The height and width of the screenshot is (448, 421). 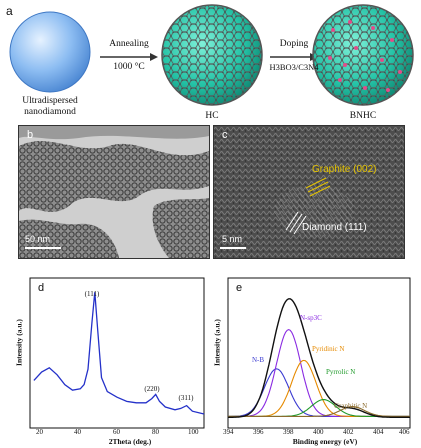 I want to click on sphere1-caption: Ultradispersed nanodiamond, so click(x=50, y=107).